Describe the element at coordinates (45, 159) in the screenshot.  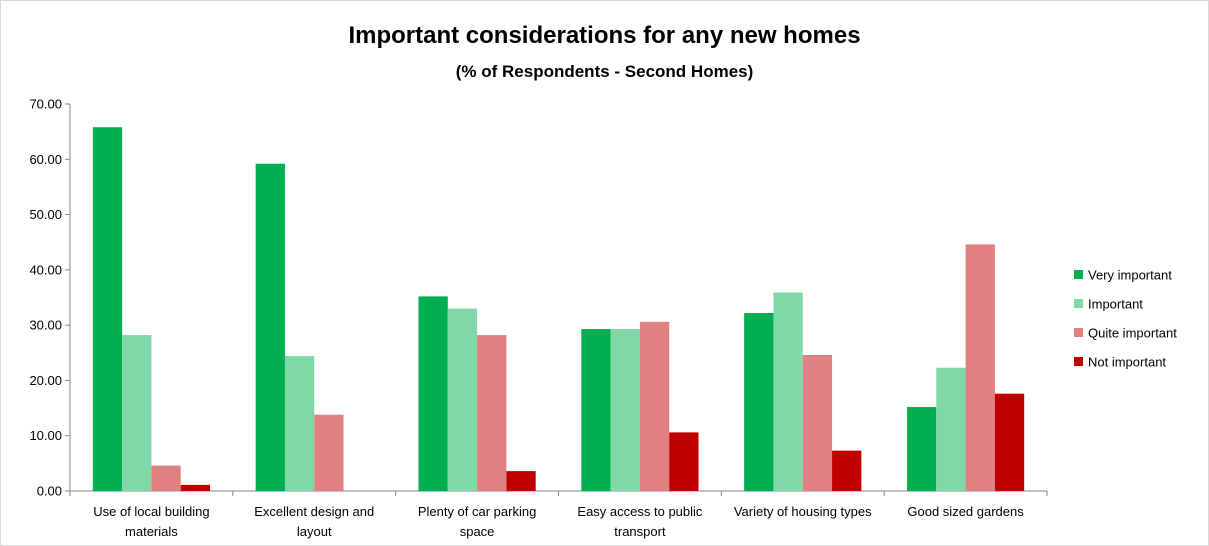
I see `y-tick-label: 60.00` at that location.